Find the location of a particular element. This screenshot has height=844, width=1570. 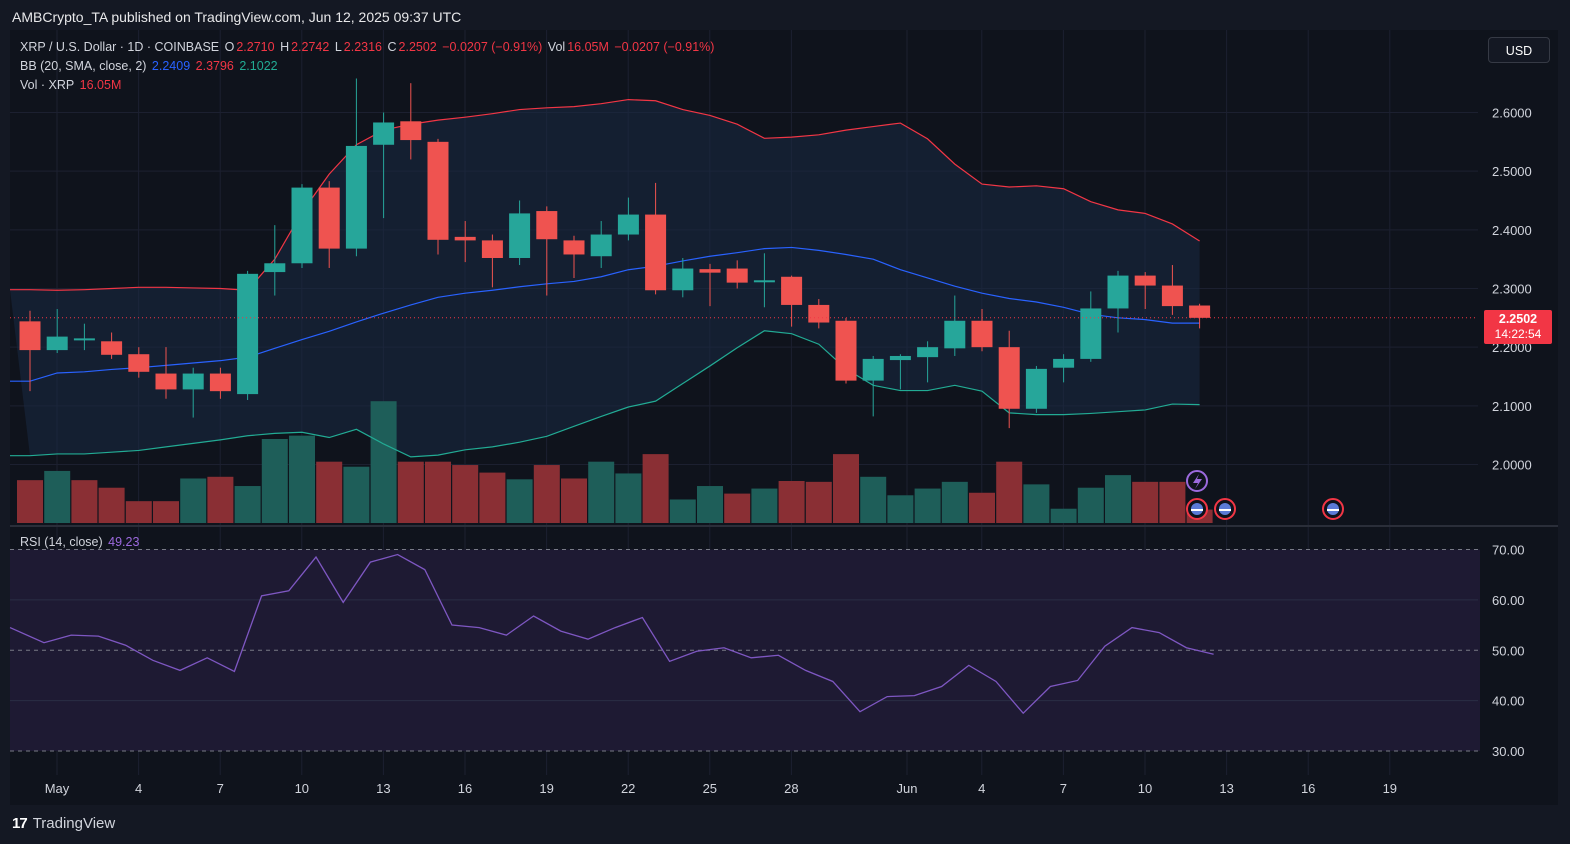

time-tick-label: May is located at coordinates (57, 788).